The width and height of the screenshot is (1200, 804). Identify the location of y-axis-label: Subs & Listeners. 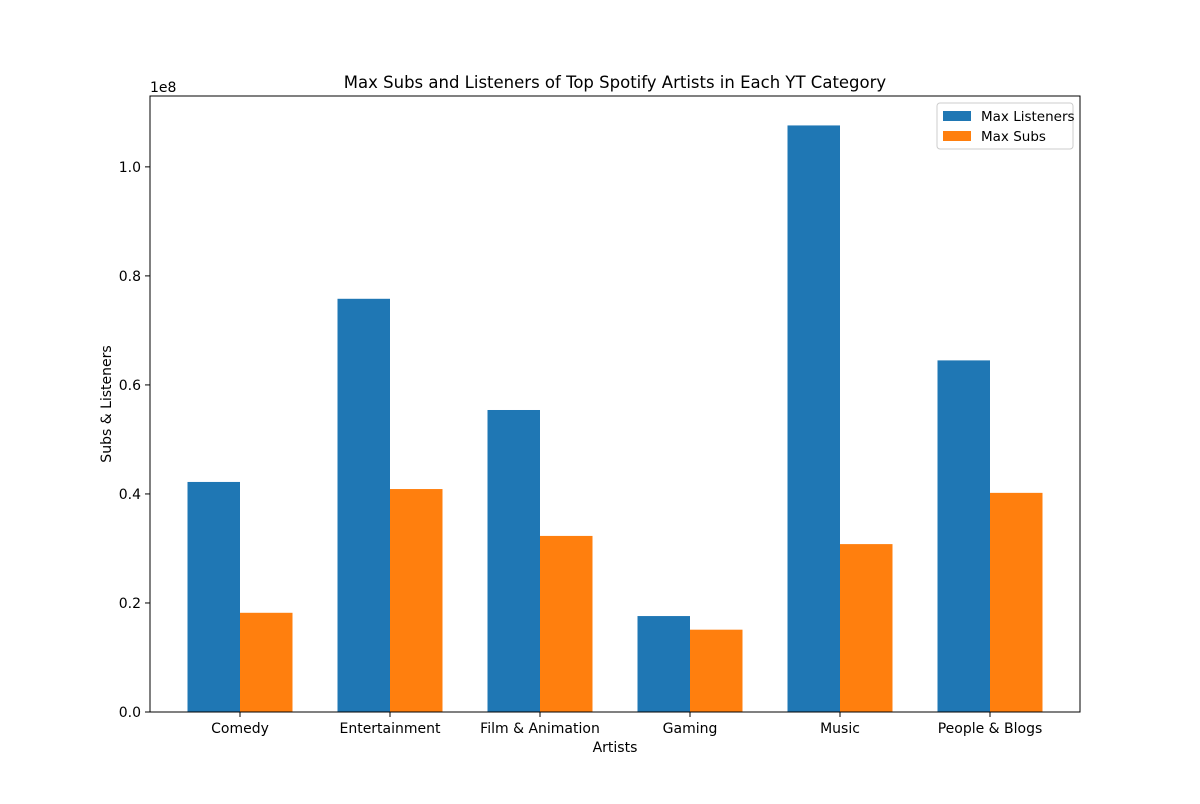
(107, 403).